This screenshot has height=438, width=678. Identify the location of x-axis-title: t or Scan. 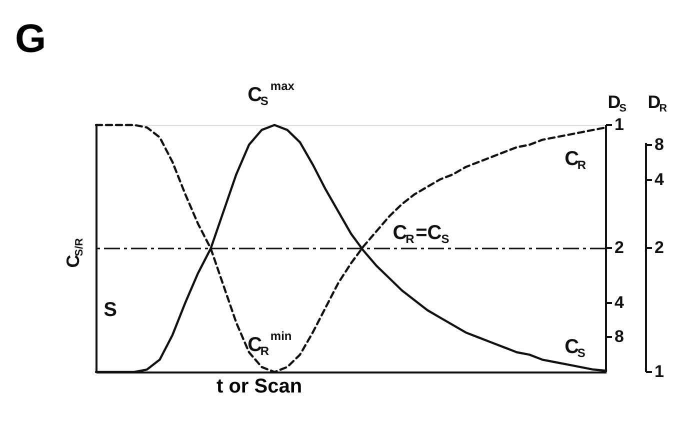
(259, 387).